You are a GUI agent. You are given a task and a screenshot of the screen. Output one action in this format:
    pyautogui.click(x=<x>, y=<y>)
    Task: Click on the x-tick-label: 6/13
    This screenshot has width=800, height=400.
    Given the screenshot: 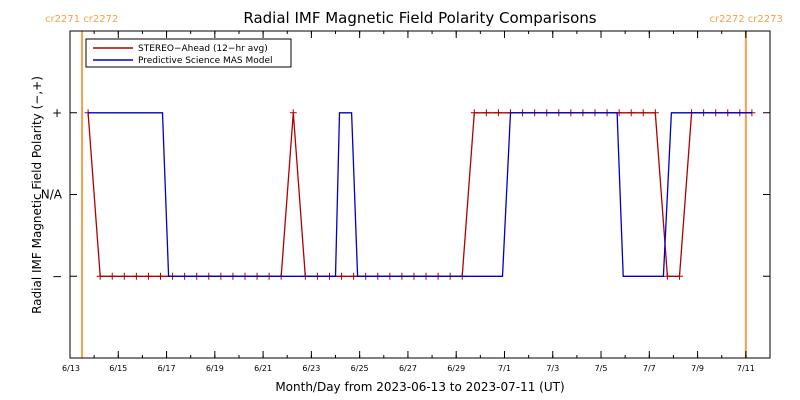 What is the action you would take?
    pyautogui.click(x=71, y=368)
    